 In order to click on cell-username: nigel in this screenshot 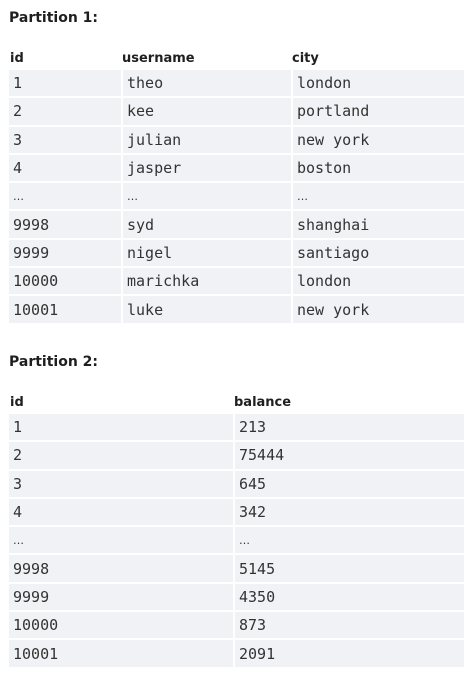, I will do `click(206, 252)`.